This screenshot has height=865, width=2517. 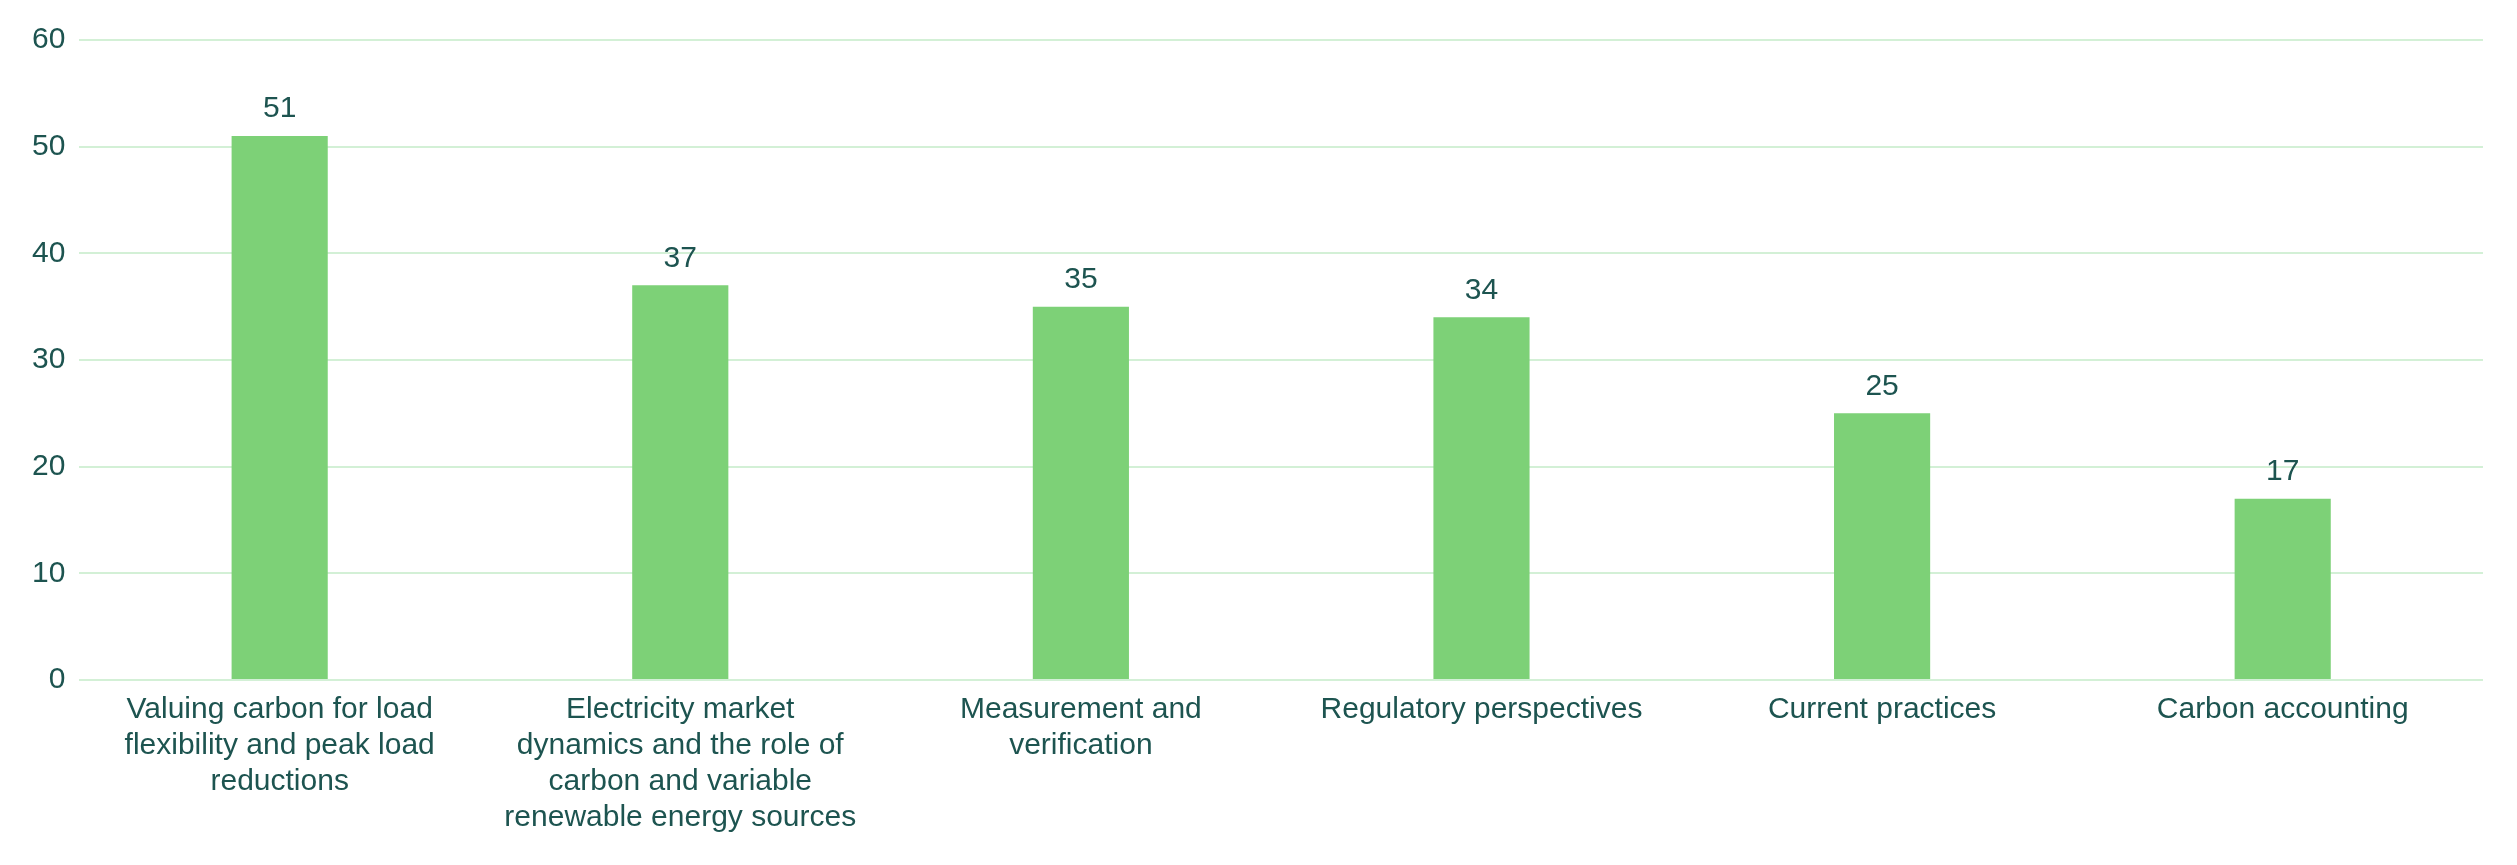 I want to click on x-tick-label: Electricity market dynamics and the role of carbon and variable renewable energy sources, so click(x=680, y=762).